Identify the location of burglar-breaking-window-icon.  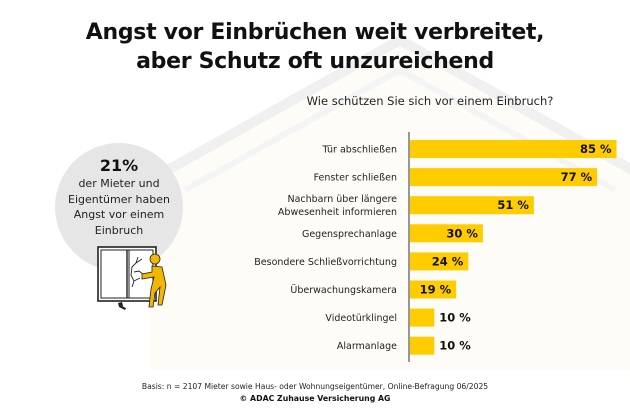
(132, 278).